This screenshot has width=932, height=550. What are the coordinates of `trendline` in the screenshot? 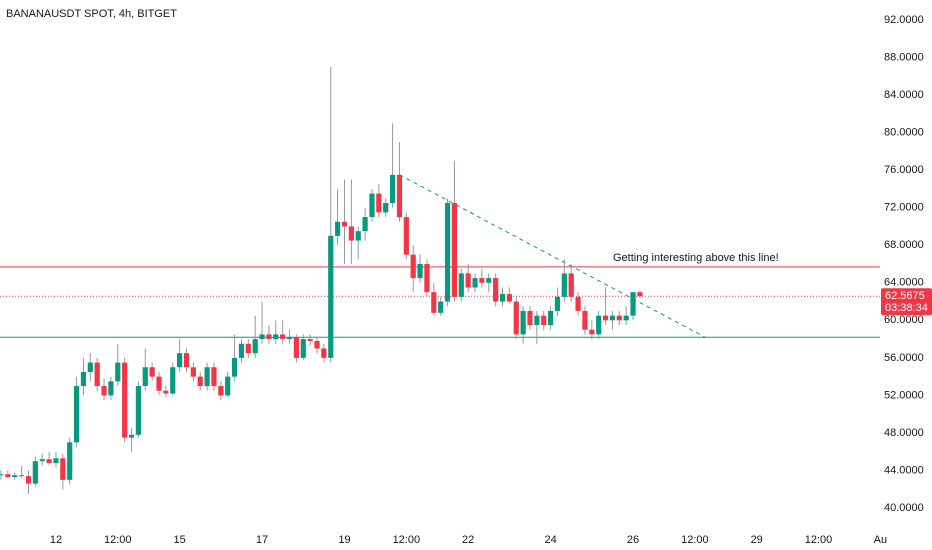 It's located at (552, 256).